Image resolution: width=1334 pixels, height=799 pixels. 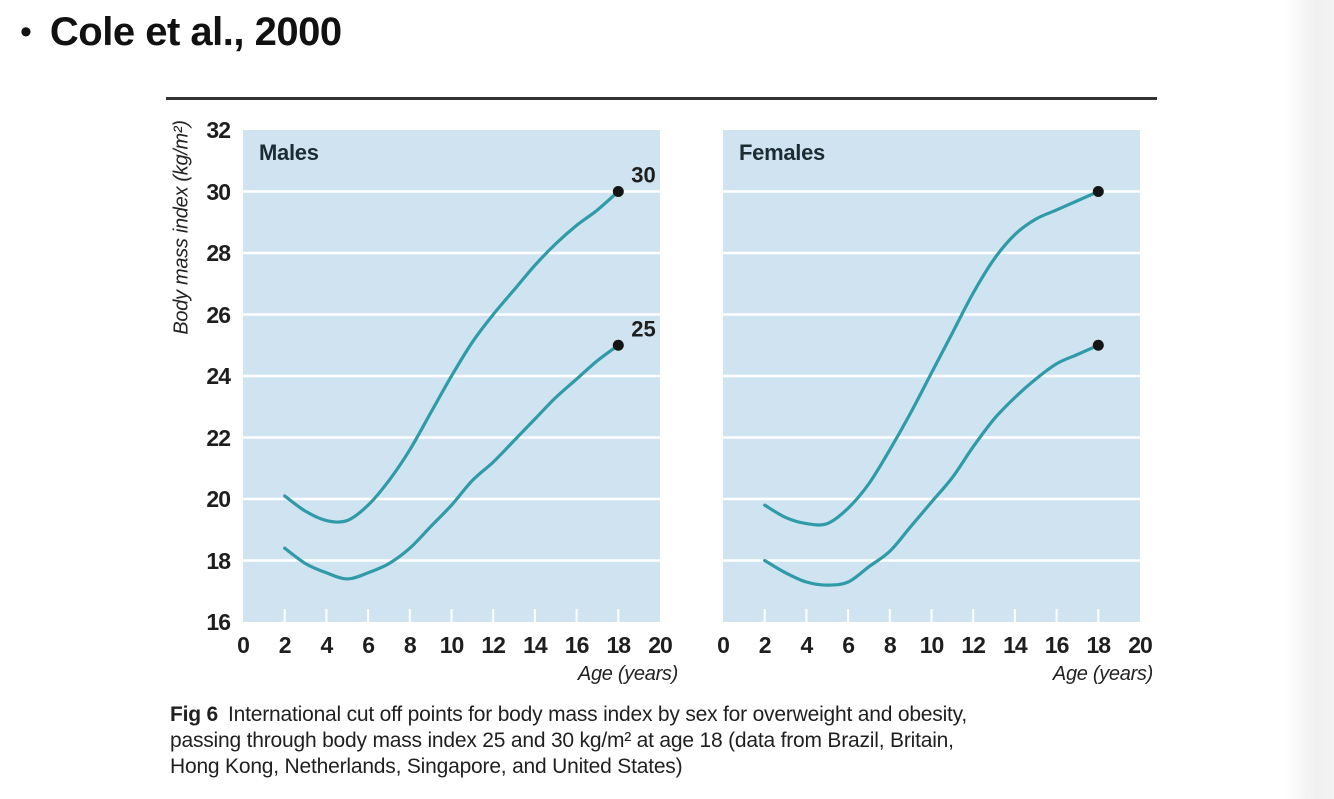 I want to click on y-tick-label: 18, so click(x=218, y=560).